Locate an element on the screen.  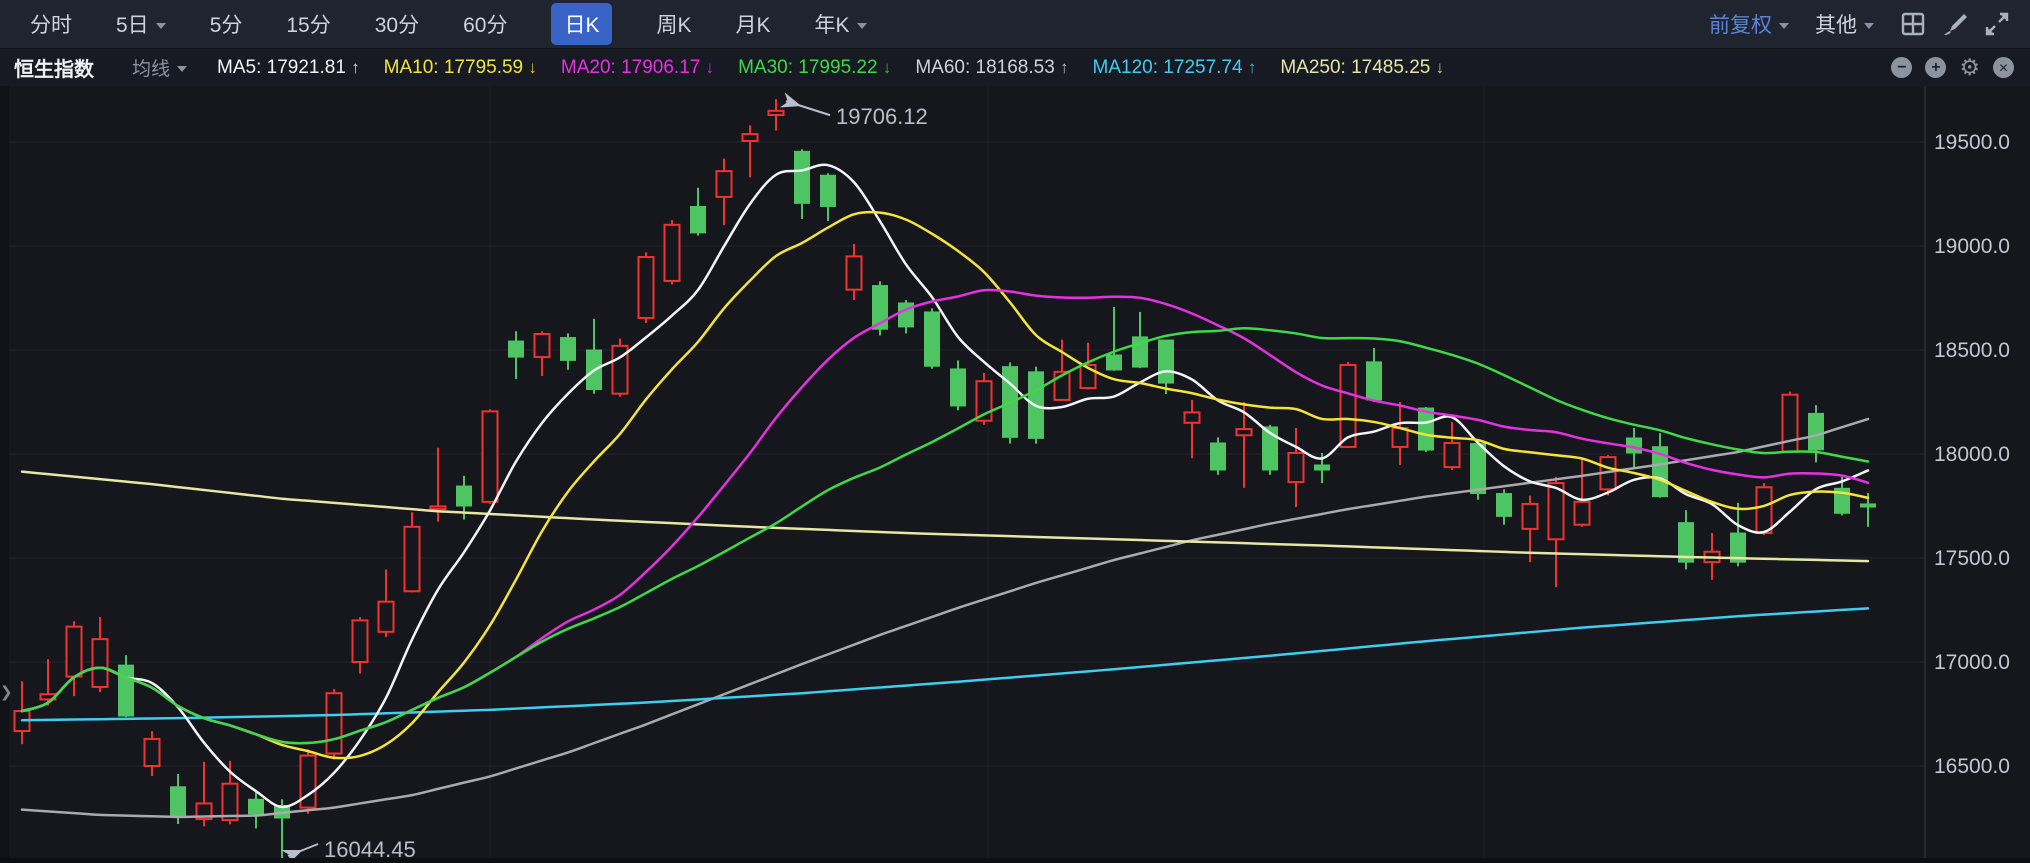
panel-expand-handle: ❯ is located at coordinates (6, 692).